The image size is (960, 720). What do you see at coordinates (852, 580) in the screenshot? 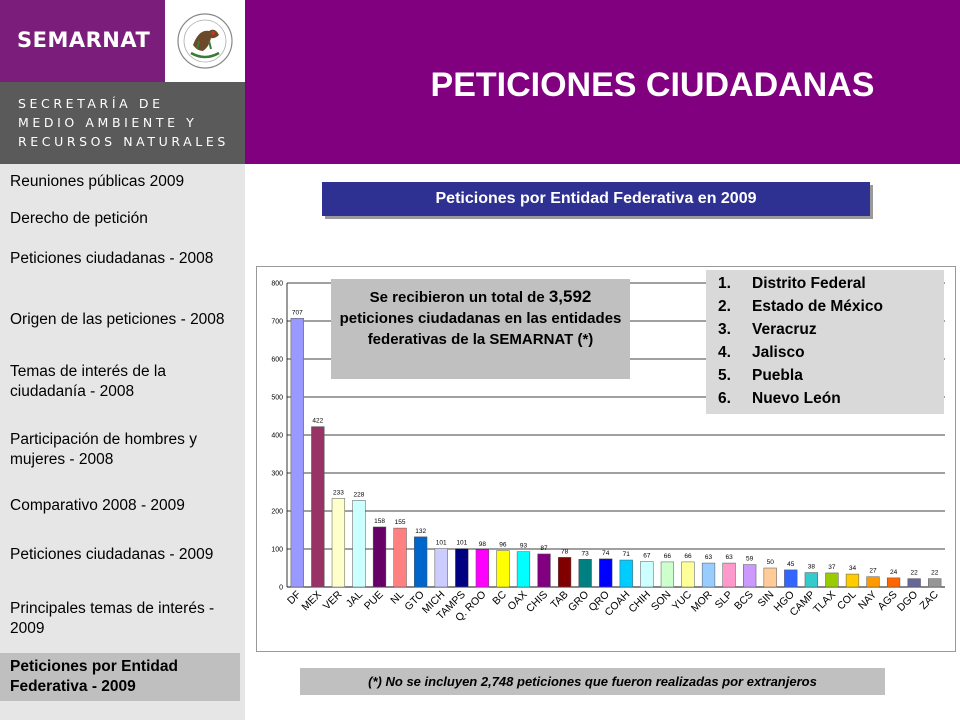
I see `bar-col` at bounding box center [852, 580].